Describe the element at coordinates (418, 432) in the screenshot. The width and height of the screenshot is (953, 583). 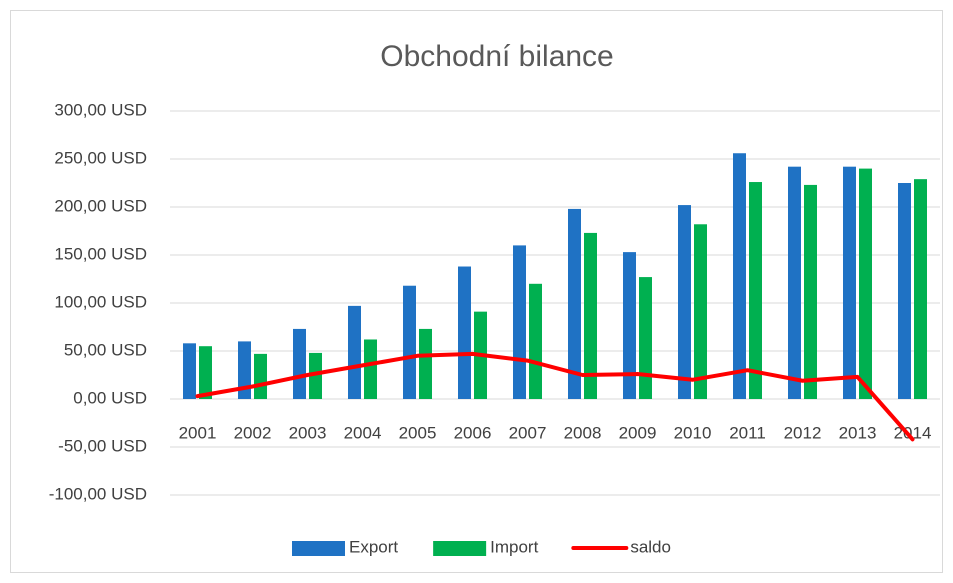
I see `x-tick-label: 2005` at that location.